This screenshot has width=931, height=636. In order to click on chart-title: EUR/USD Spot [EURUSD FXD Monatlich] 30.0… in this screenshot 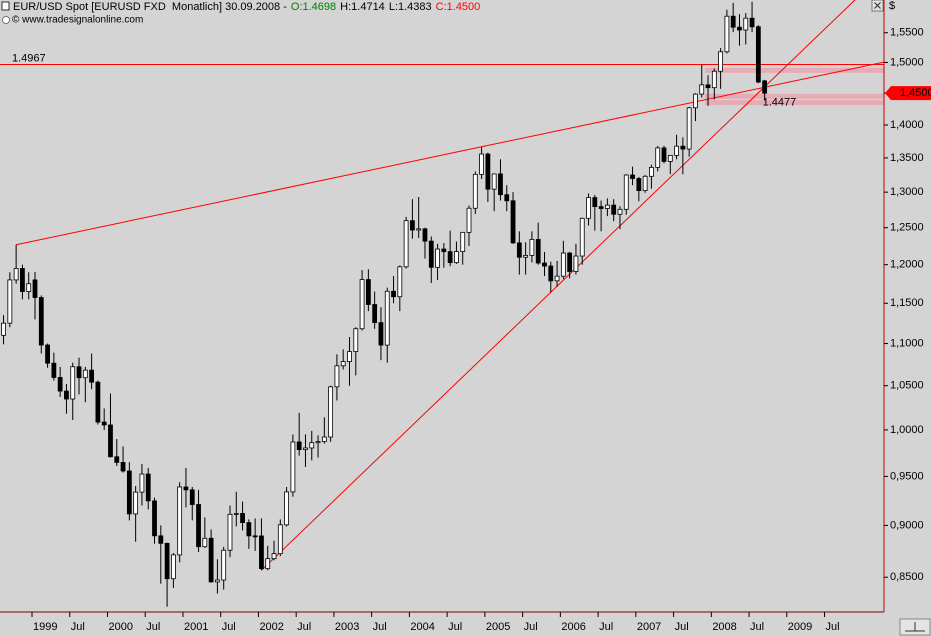, I will do `click(246, 7)`.